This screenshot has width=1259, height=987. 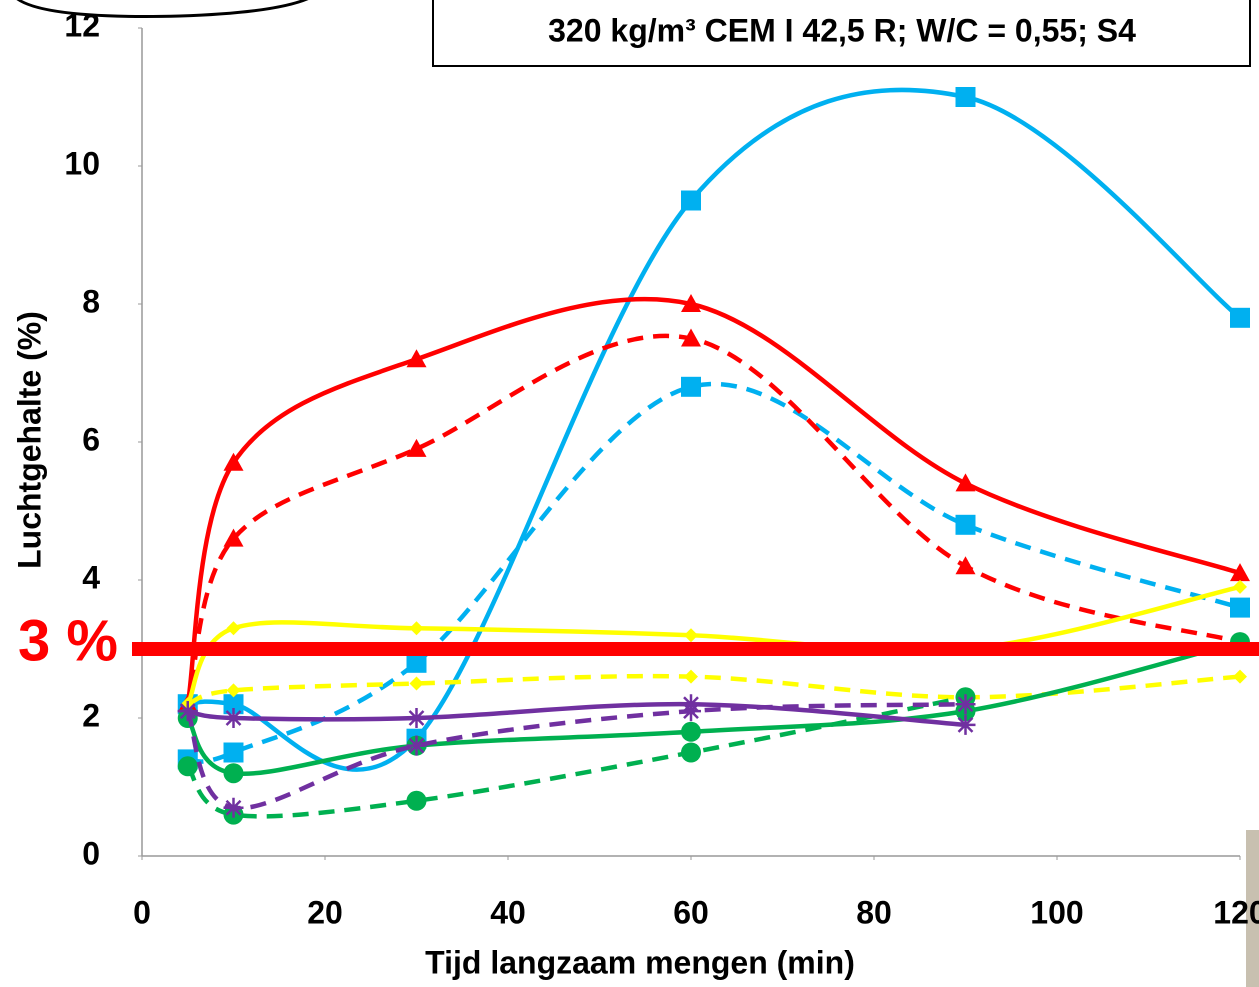 I want to click on x-tick-label: 80, so click(x=874, y=912).